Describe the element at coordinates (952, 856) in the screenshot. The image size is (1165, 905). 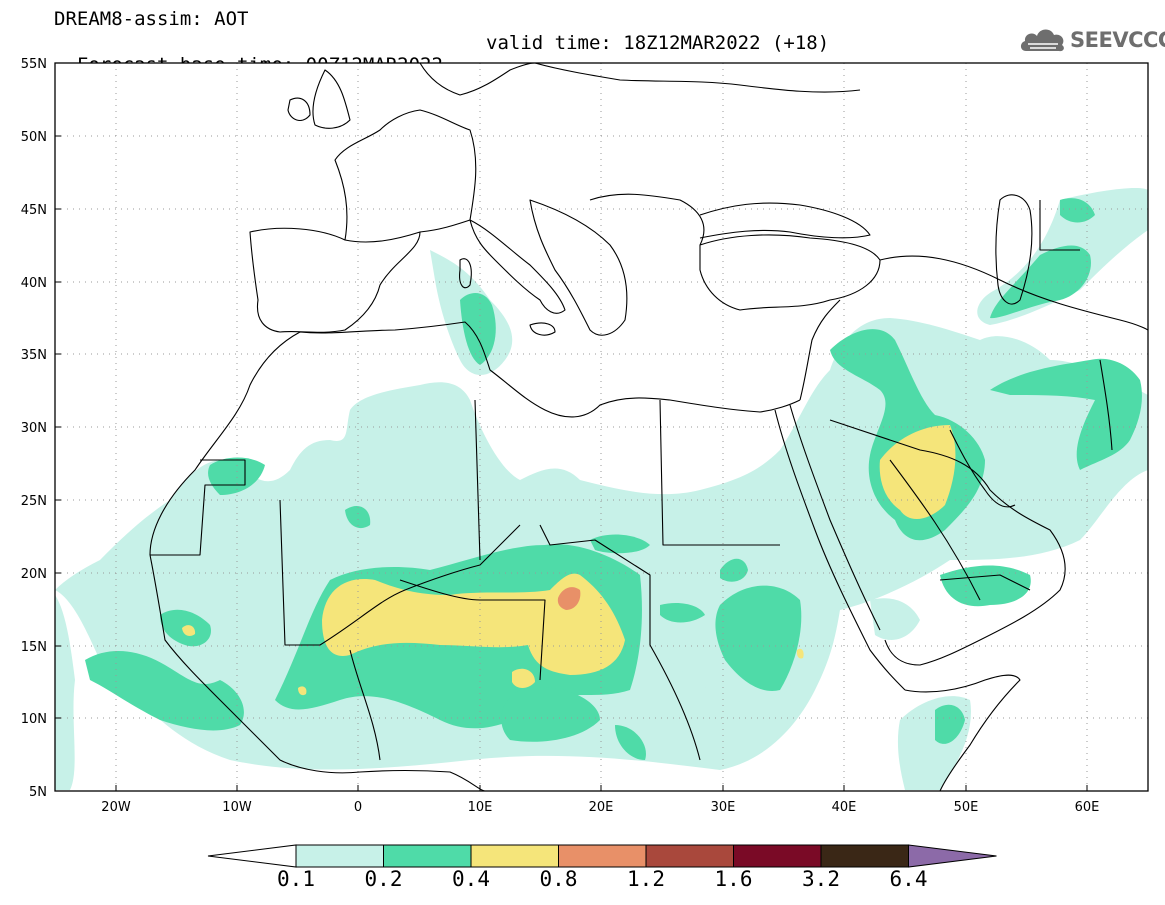
I see `colorbar-over-arrow` at that location.